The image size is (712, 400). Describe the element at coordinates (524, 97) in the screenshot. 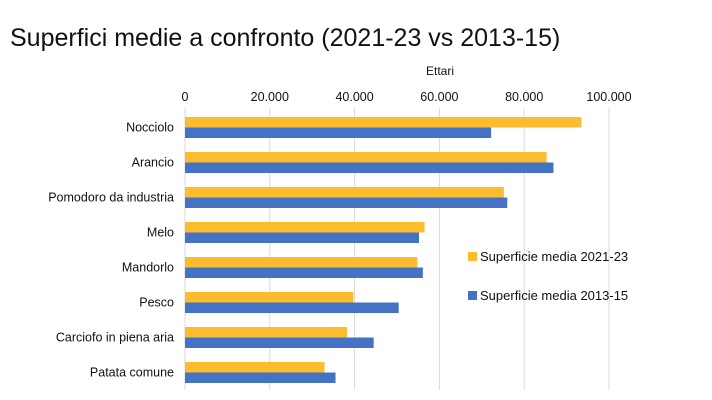

I see `x-tick-label: 80.000` at that location.